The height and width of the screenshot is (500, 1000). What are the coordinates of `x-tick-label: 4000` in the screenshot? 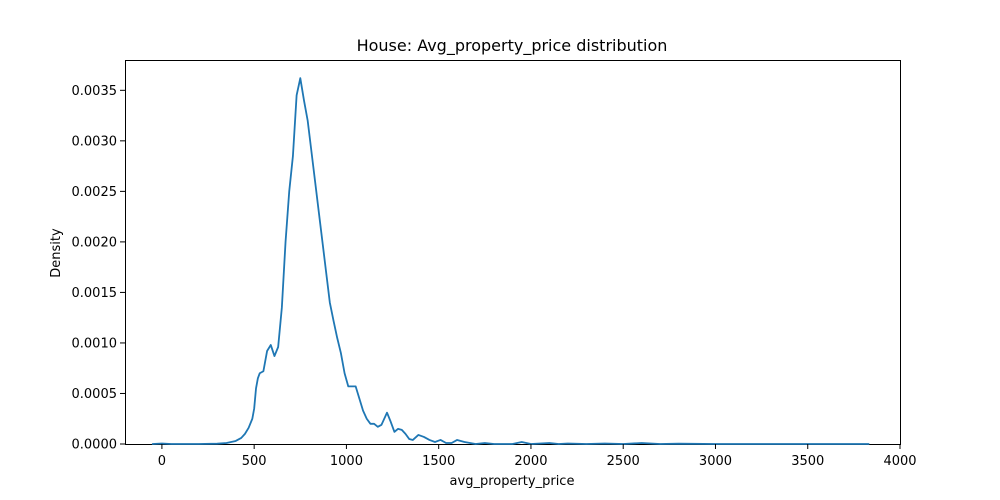 It's located at (899, 461).